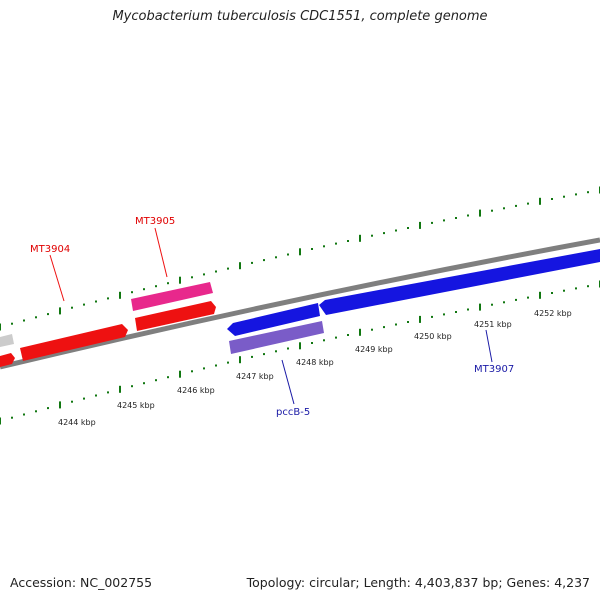 The width and height of the screenshot is (600, 600). I want to click on gene-label-mt3907: MT3907, so click(494, 369).